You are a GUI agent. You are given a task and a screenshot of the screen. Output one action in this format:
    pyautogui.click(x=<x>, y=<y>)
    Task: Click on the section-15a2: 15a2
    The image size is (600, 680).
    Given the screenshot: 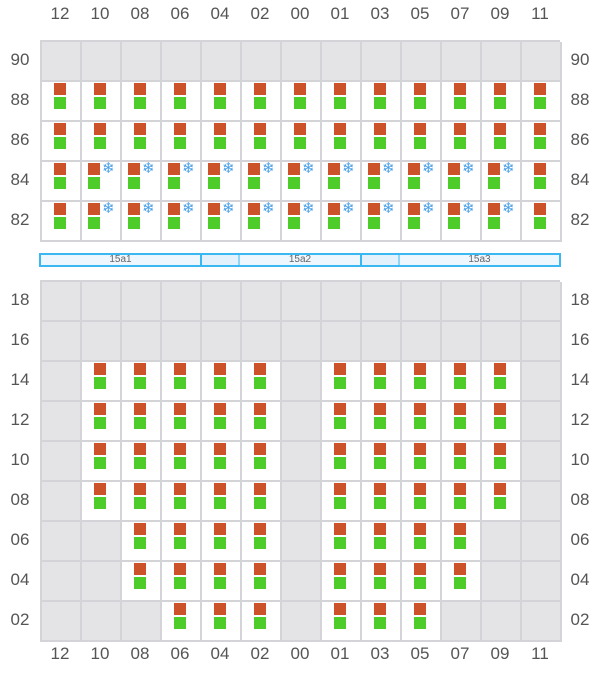 What is the action you would take?
    pyautogui.click(x=300, y=259)
    